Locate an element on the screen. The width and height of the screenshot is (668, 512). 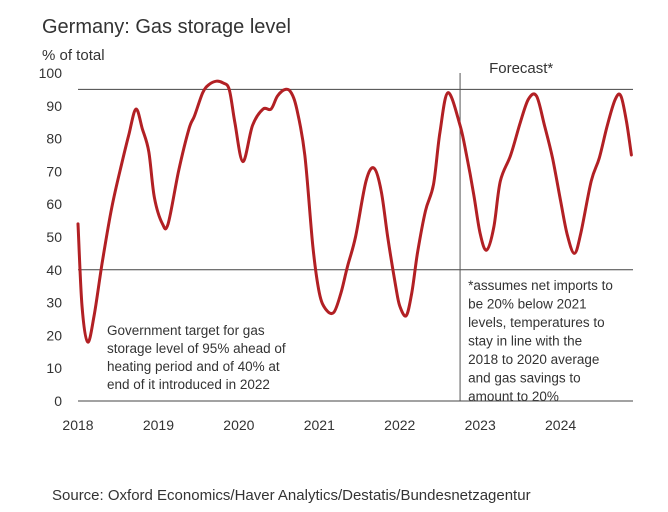
forecast-label: Forecast* is located at coordinates (521, 68).